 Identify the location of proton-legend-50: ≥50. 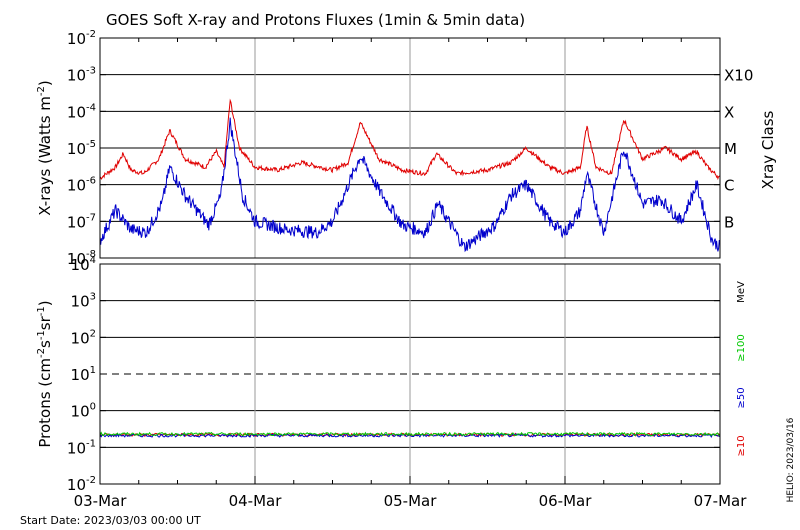
(741, 397).